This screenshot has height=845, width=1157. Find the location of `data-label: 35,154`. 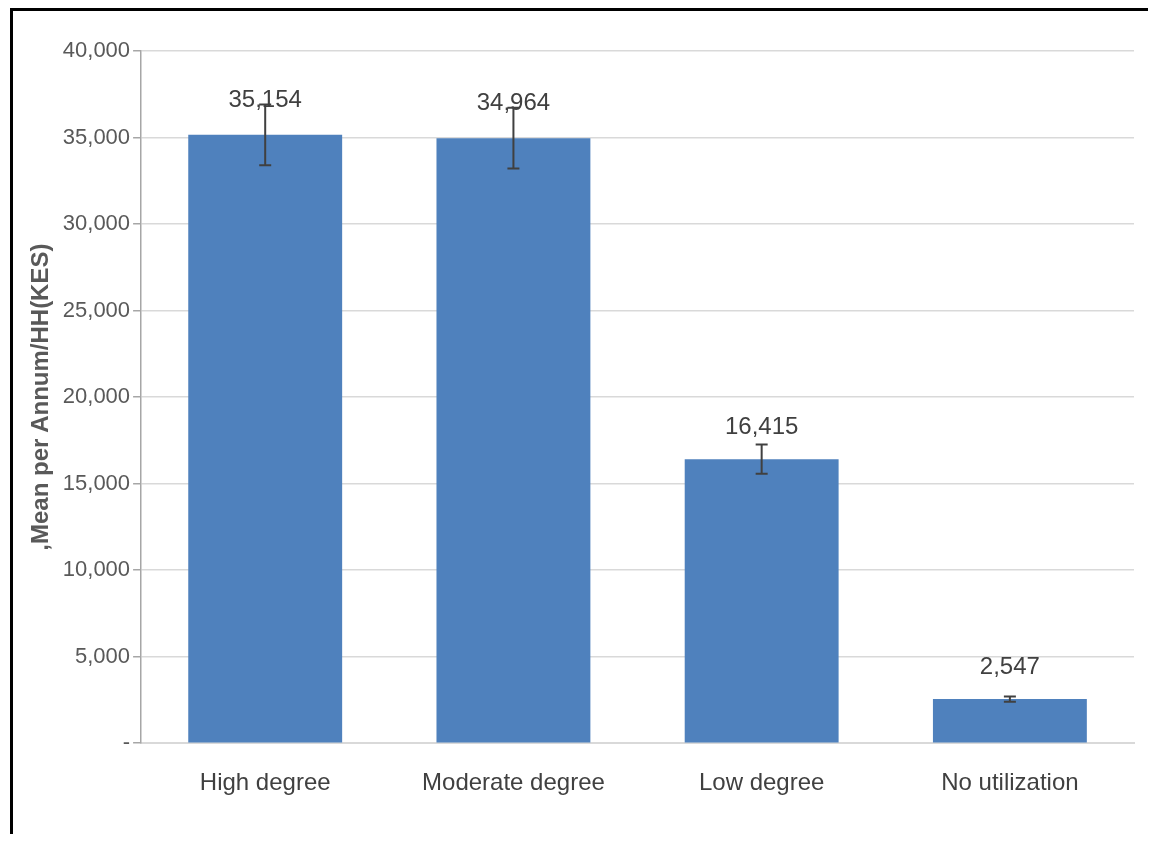

data-label: 35,154 is located at coordinates (265, 99).